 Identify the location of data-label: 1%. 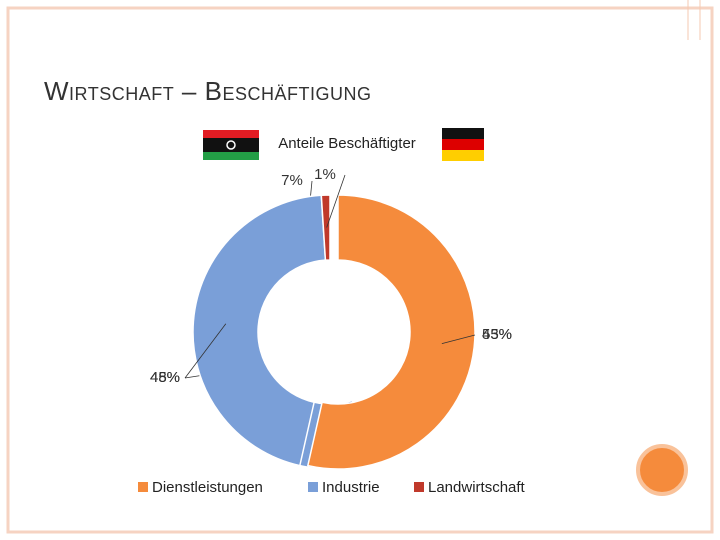
(325, 174).